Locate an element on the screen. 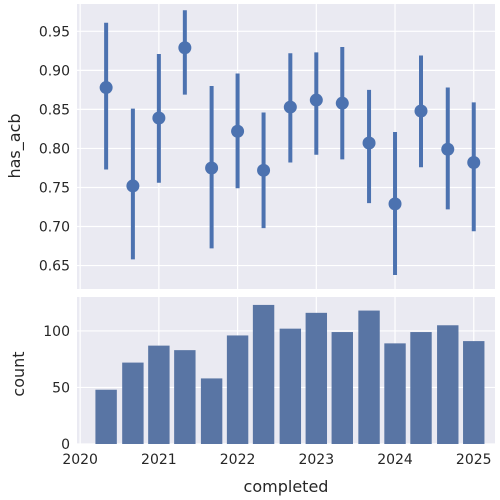 This screenshot has width=500, height=500. pointplot-y-axis-label: has_acb is located at coordinates (15, 145).